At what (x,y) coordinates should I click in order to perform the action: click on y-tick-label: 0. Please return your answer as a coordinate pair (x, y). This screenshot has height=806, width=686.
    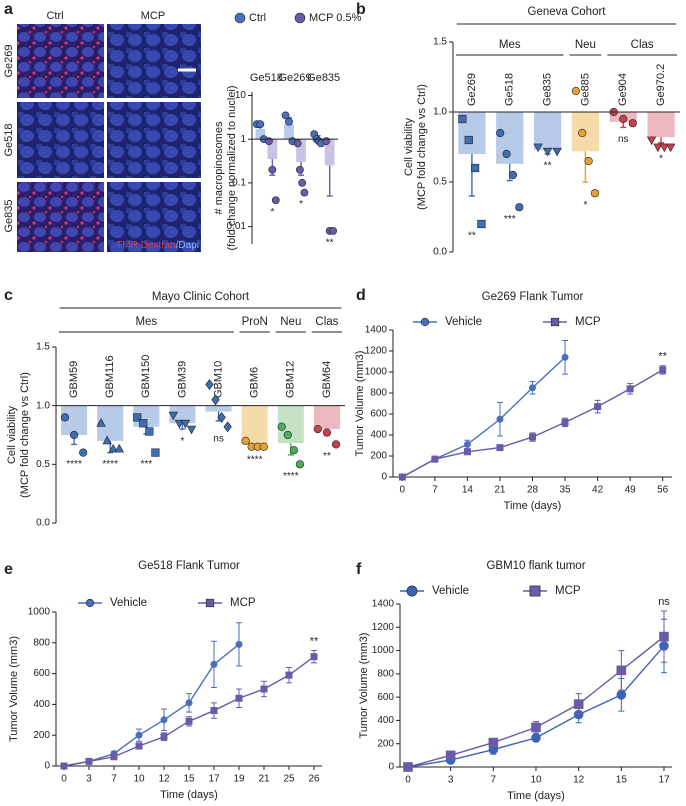
    Looking at the image, I should click on (384, 477).